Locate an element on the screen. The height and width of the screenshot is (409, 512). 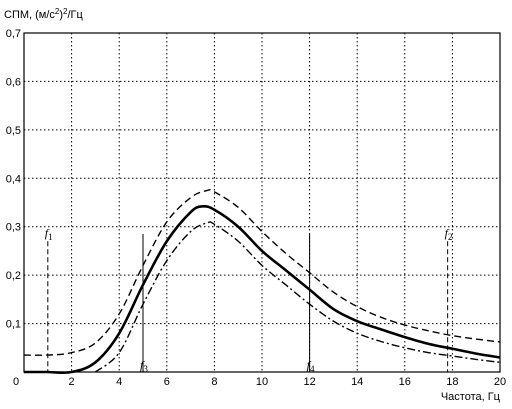
y-tick-label: 0,4 is located at coordinates (13, 179).